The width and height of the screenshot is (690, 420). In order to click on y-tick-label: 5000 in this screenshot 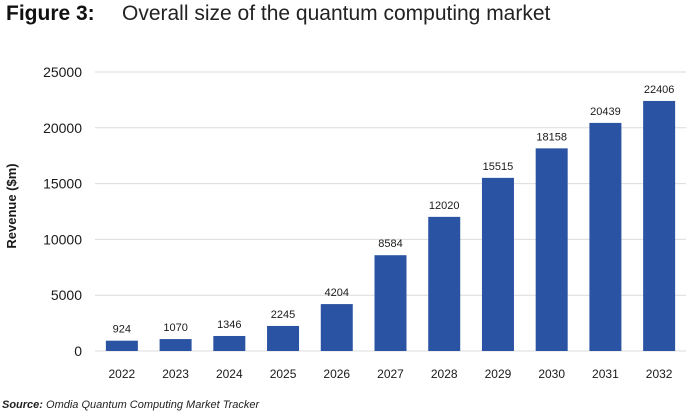, I will do `click(66, 295)`.